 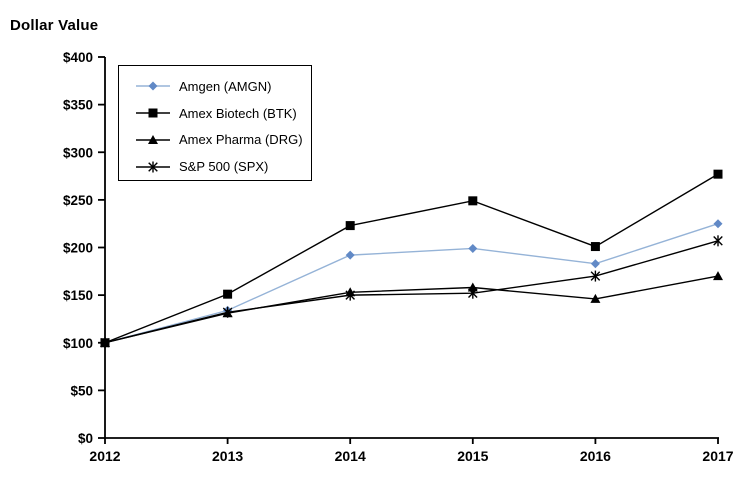 I want to click on legend-line-sample-sp500, so click(x=153, y=167).